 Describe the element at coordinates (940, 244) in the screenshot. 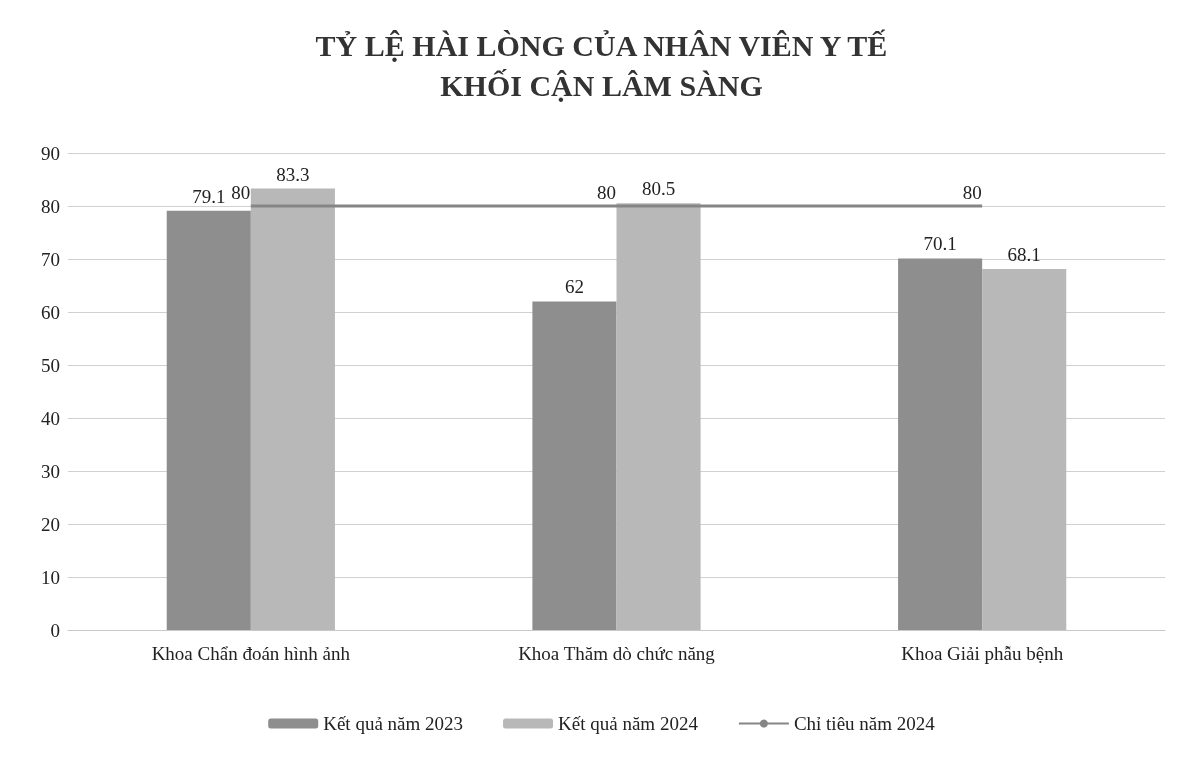

I see `data-label: 70.1` at that location.